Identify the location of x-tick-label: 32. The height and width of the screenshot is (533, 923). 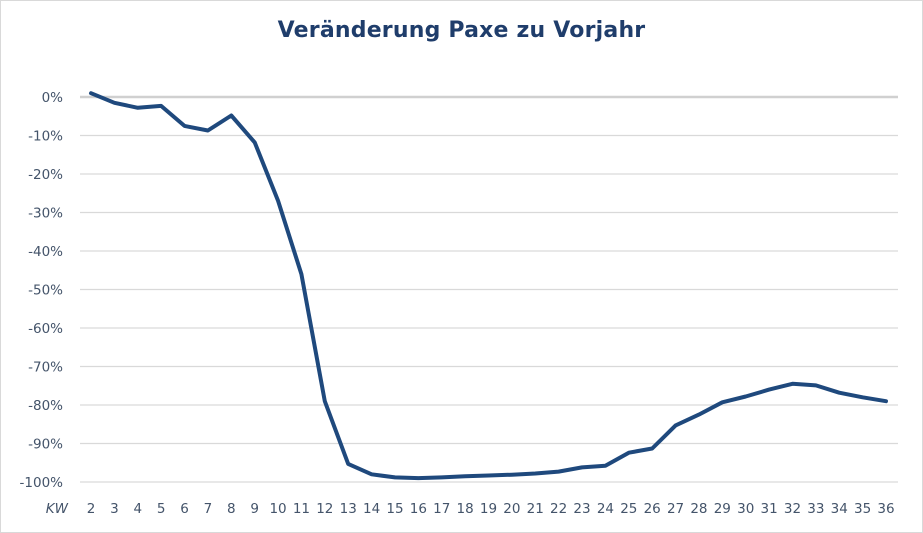
(792, 509).